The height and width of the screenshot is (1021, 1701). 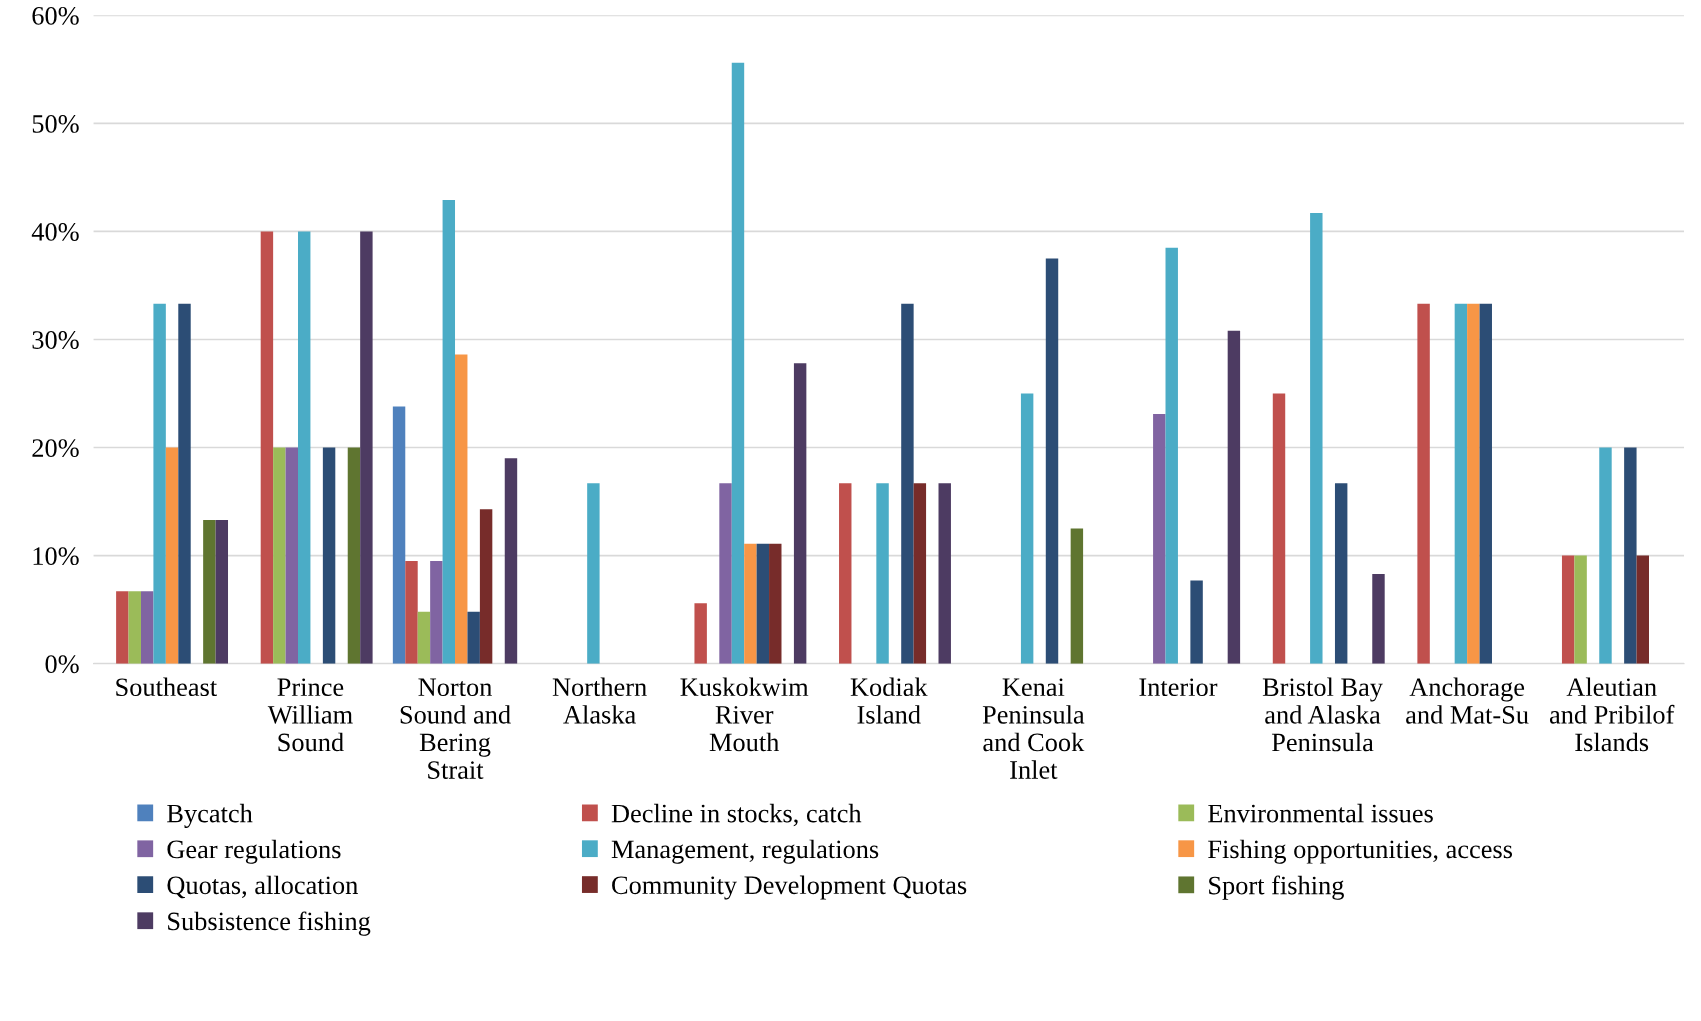 What do you see at coordinates (745, 851) in the screenshot?
I see `legend-label: Management, regulations` at bounding box center [745, 851].